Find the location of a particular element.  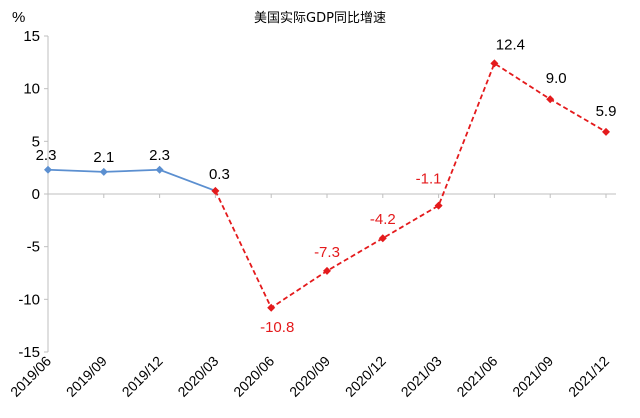

y-axis: 15 10 5 0 -5 -10 -15 is located at coordinates (33, 194).